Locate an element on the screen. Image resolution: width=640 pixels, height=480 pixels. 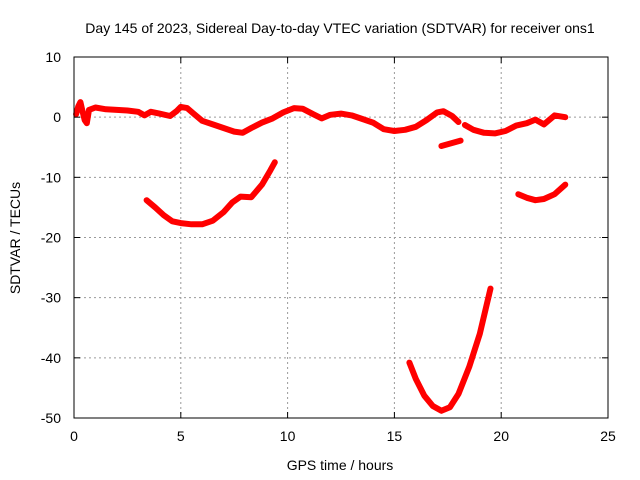
x-tick-label: 5 is located at coordinates (181, 436).